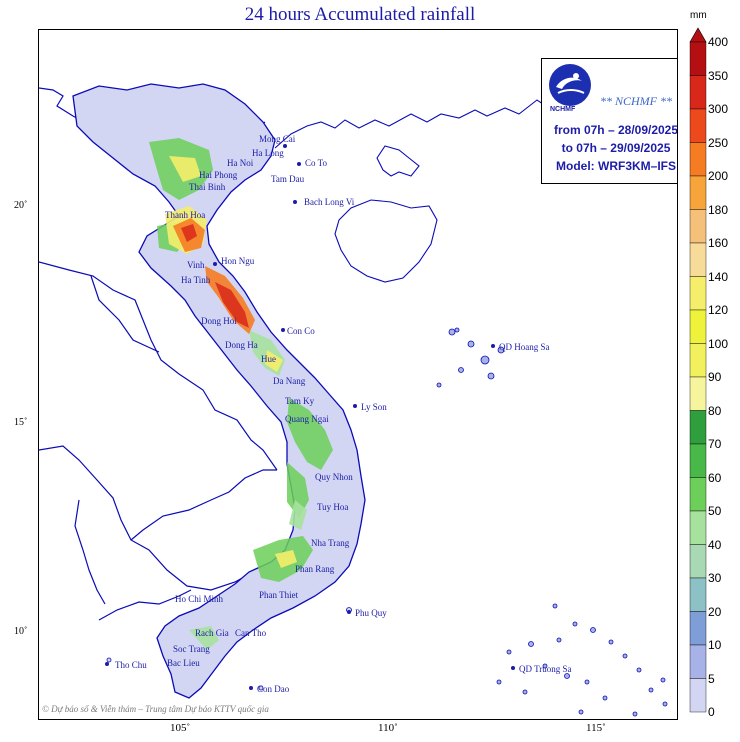  What do you see at coordinates (219, 321) in the screenshot?
I see `place-label: Dong Hoi` at bounding box center [219, 321].